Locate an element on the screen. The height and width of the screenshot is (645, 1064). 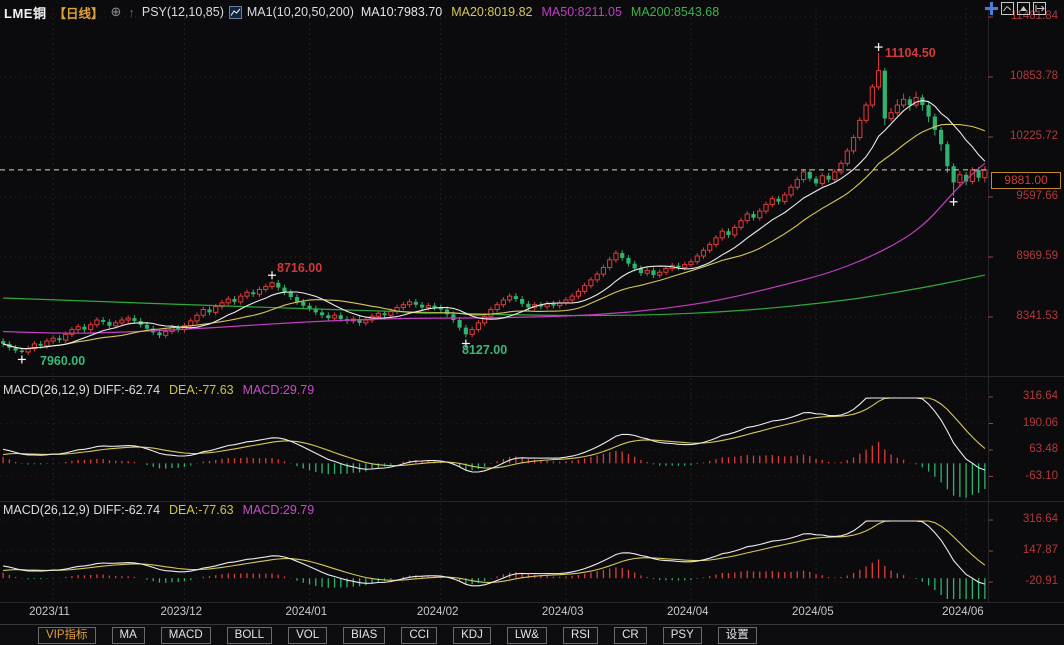
y-axis-tick: 10225.72 is located at coordinates (1034, 136).